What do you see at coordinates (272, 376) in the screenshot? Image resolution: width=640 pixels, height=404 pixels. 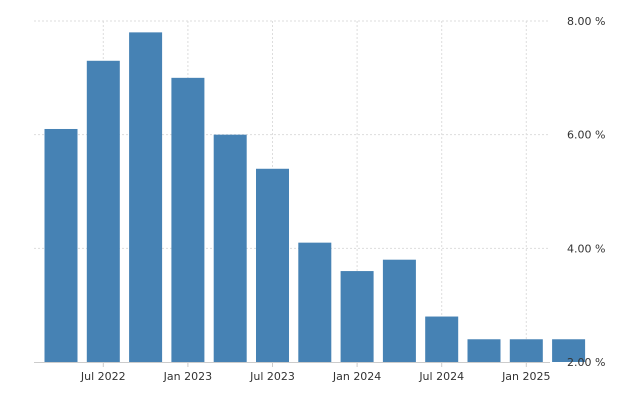 I see `x-tick-label: Jul 2023` at bounding box center [272, 376].